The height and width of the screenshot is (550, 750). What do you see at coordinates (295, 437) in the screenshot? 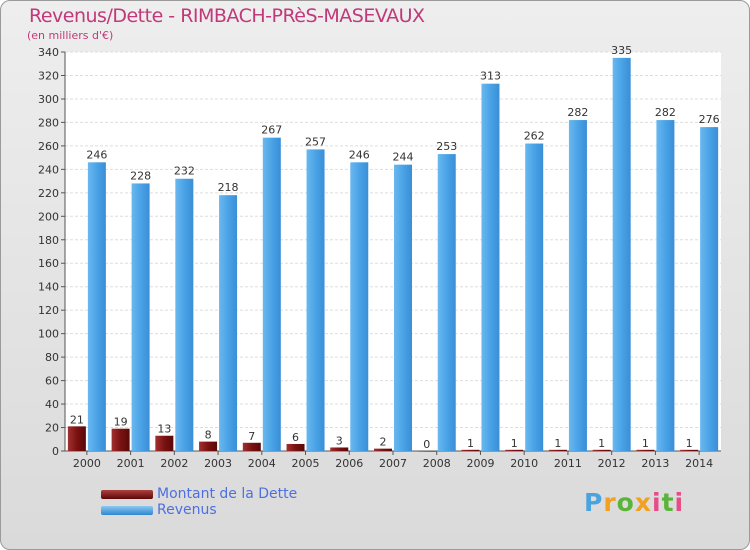
I see `data-label-dette: 6` at bounding box center [295, 437].